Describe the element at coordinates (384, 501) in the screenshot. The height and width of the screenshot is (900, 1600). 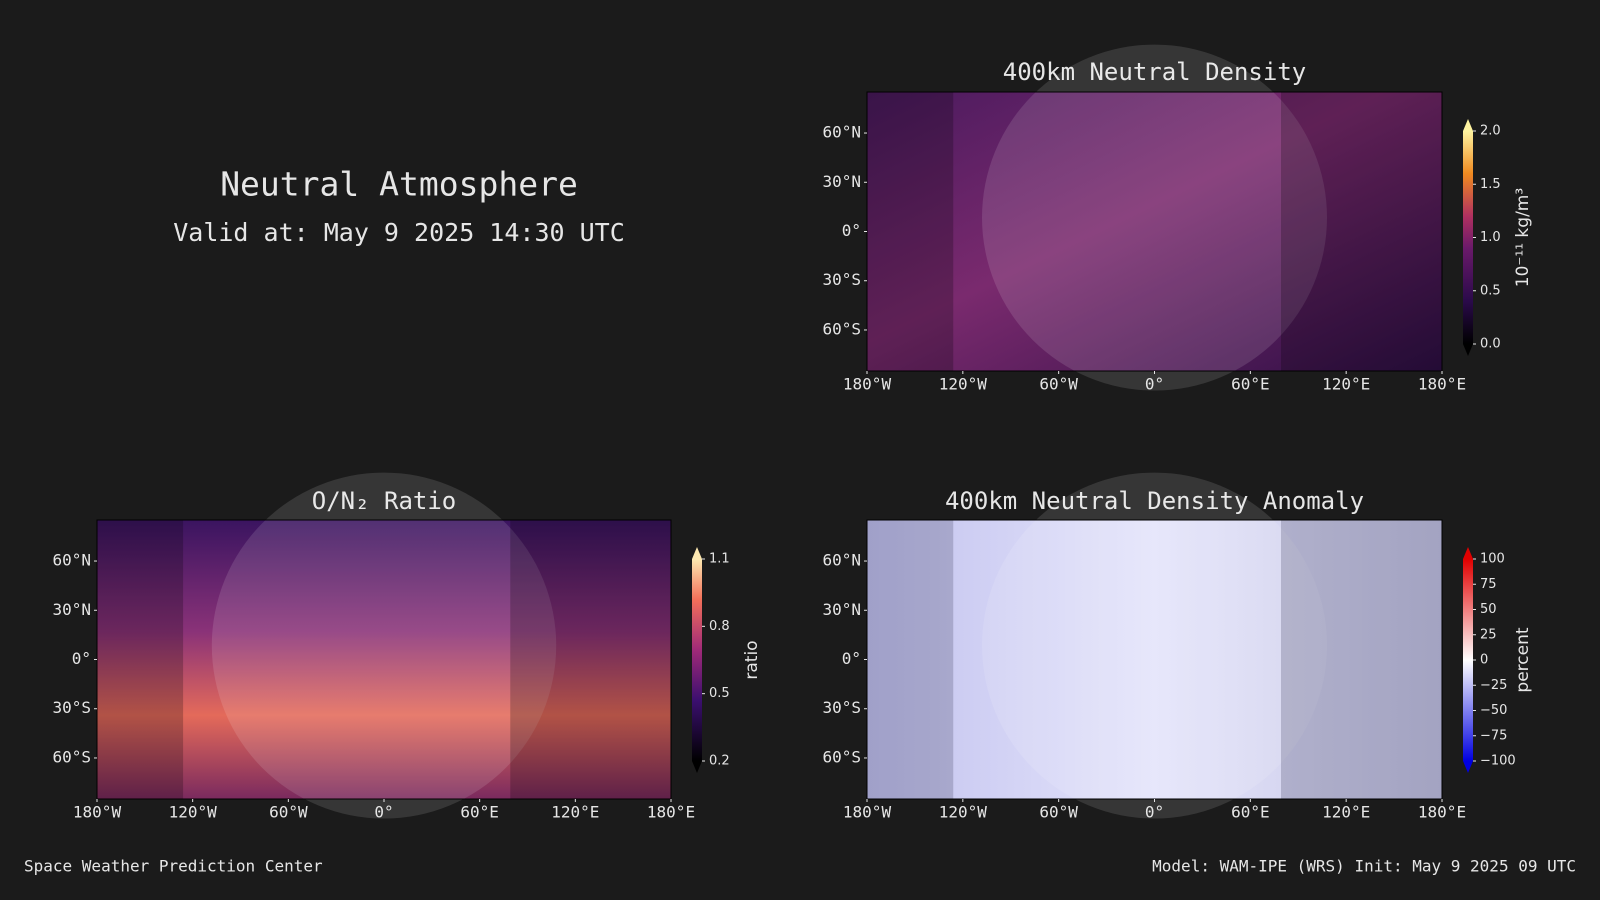
I see `panel-title: O/N₂ Ratio` at that location.